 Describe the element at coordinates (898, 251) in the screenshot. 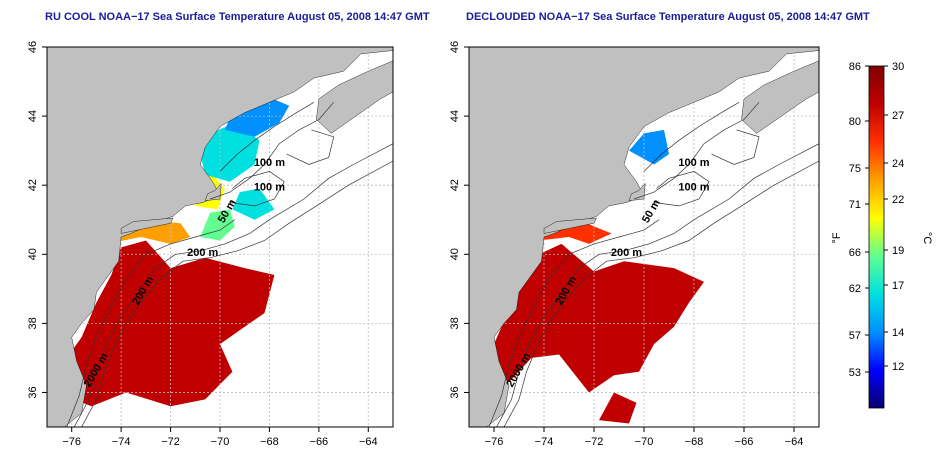

I see `celsius-tick-label: 19` at that location.